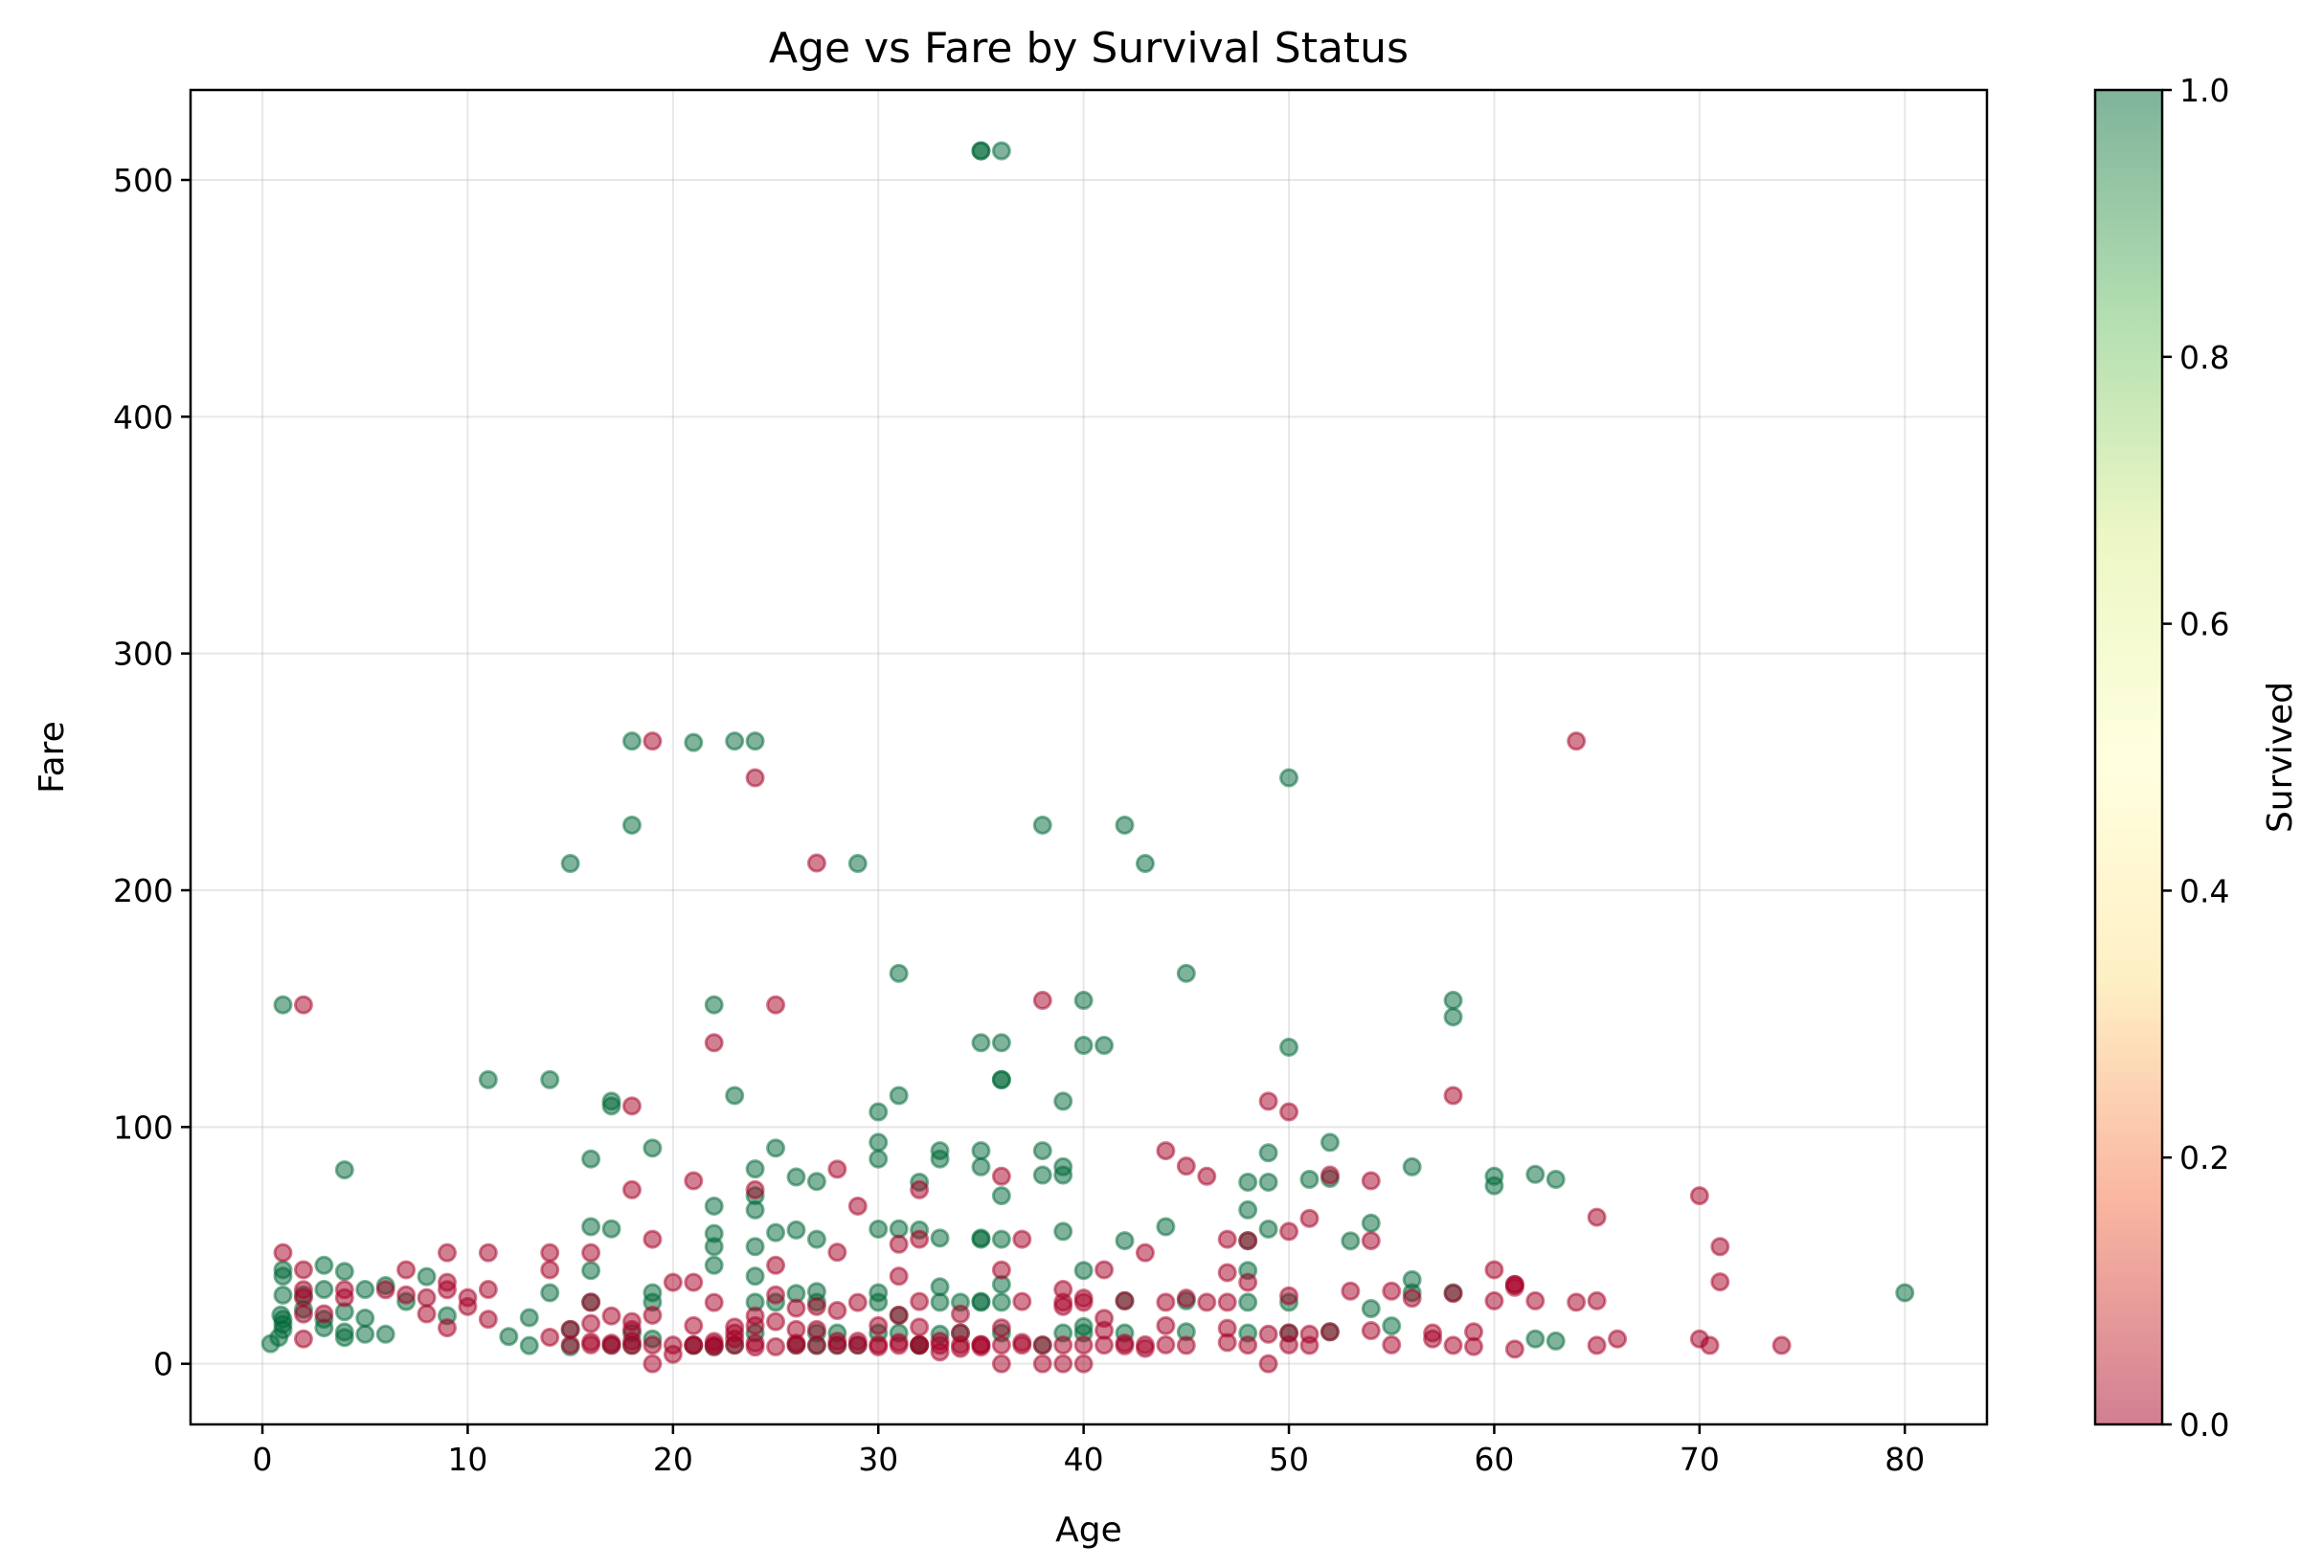 The height and width of the screenshot is (1568, 2324). What do you see at coordinates (143, 181) in the screenshot?
I see `y-tick-label: 500` at bounding box center [143, 181].